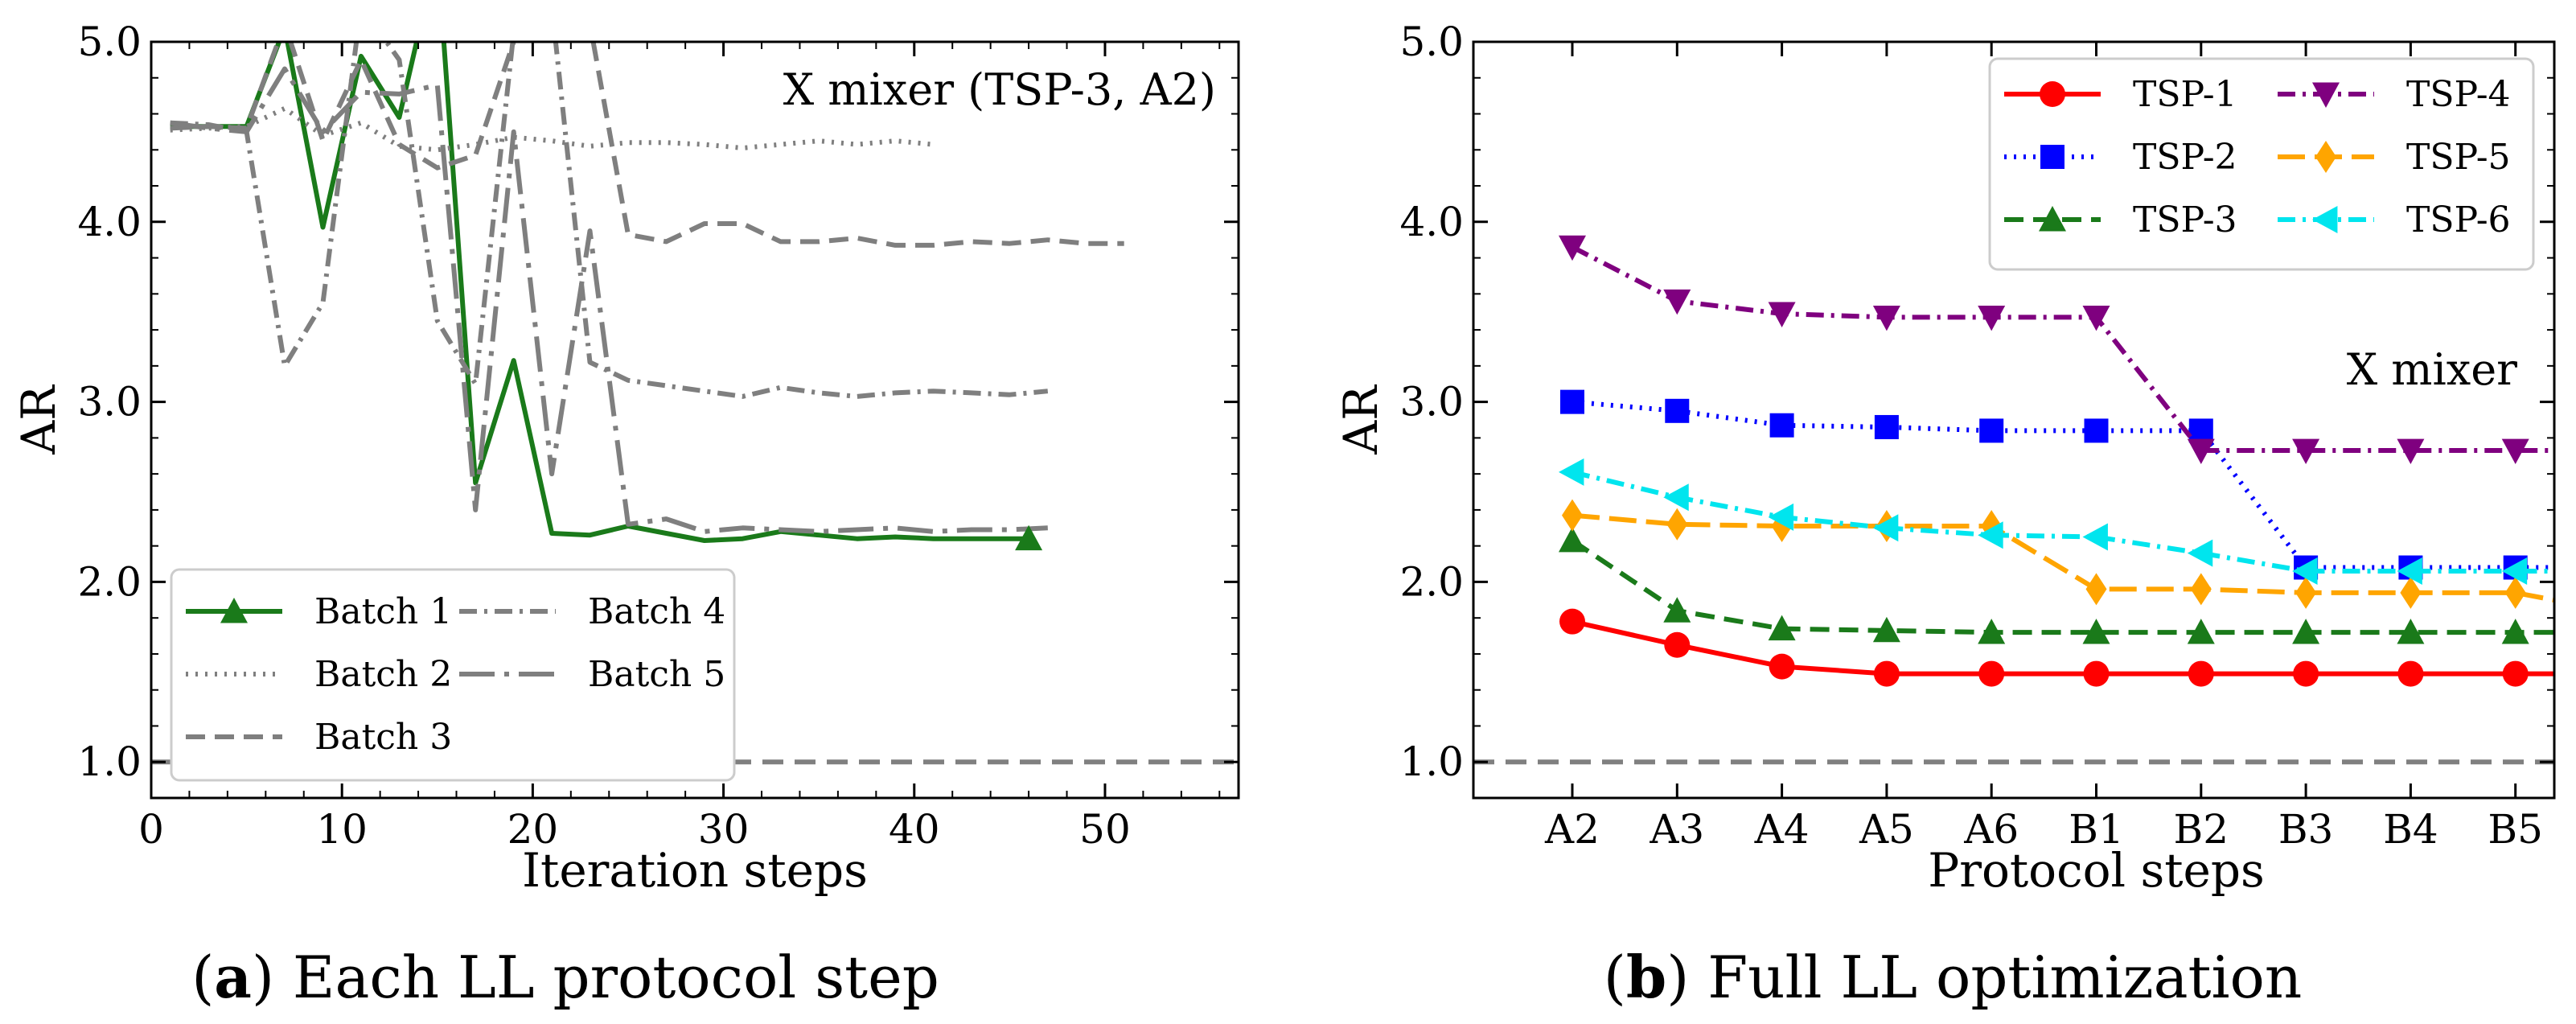 This screenshot has height=1024, width=2576. I want to click on point-tsp-4-B5, so click(2515, 452).